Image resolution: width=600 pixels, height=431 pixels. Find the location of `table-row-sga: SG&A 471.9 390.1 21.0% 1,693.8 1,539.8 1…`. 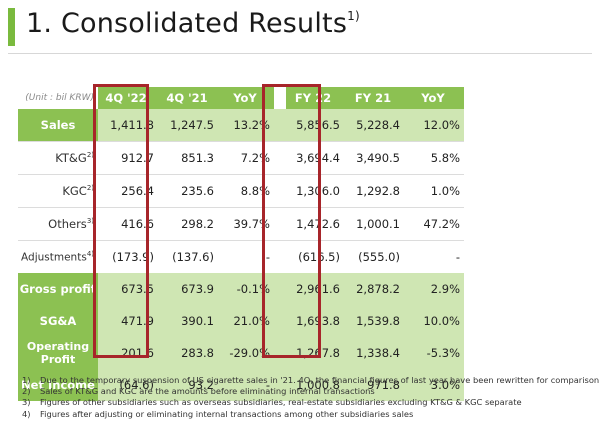

table-row-sga: SG&A 471.9 390.1 21.0% 1,693.8 1,539.8 1… is located at coordinates (241, 321).